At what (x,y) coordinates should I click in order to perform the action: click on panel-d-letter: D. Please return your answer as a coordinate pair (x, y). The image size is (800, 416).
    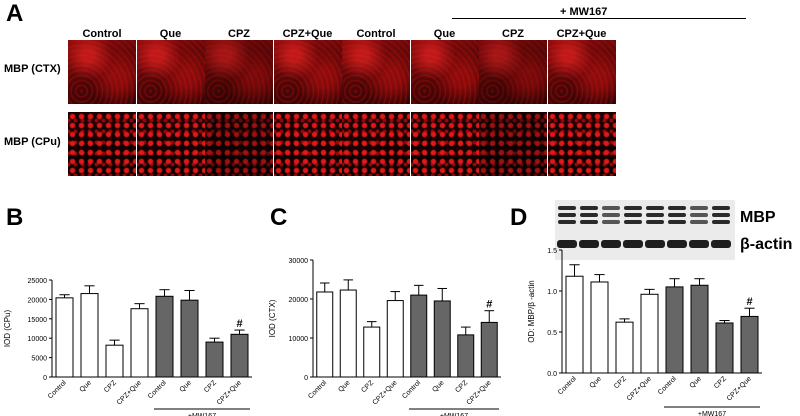
    Looking at the image, I should click on (519, 217).